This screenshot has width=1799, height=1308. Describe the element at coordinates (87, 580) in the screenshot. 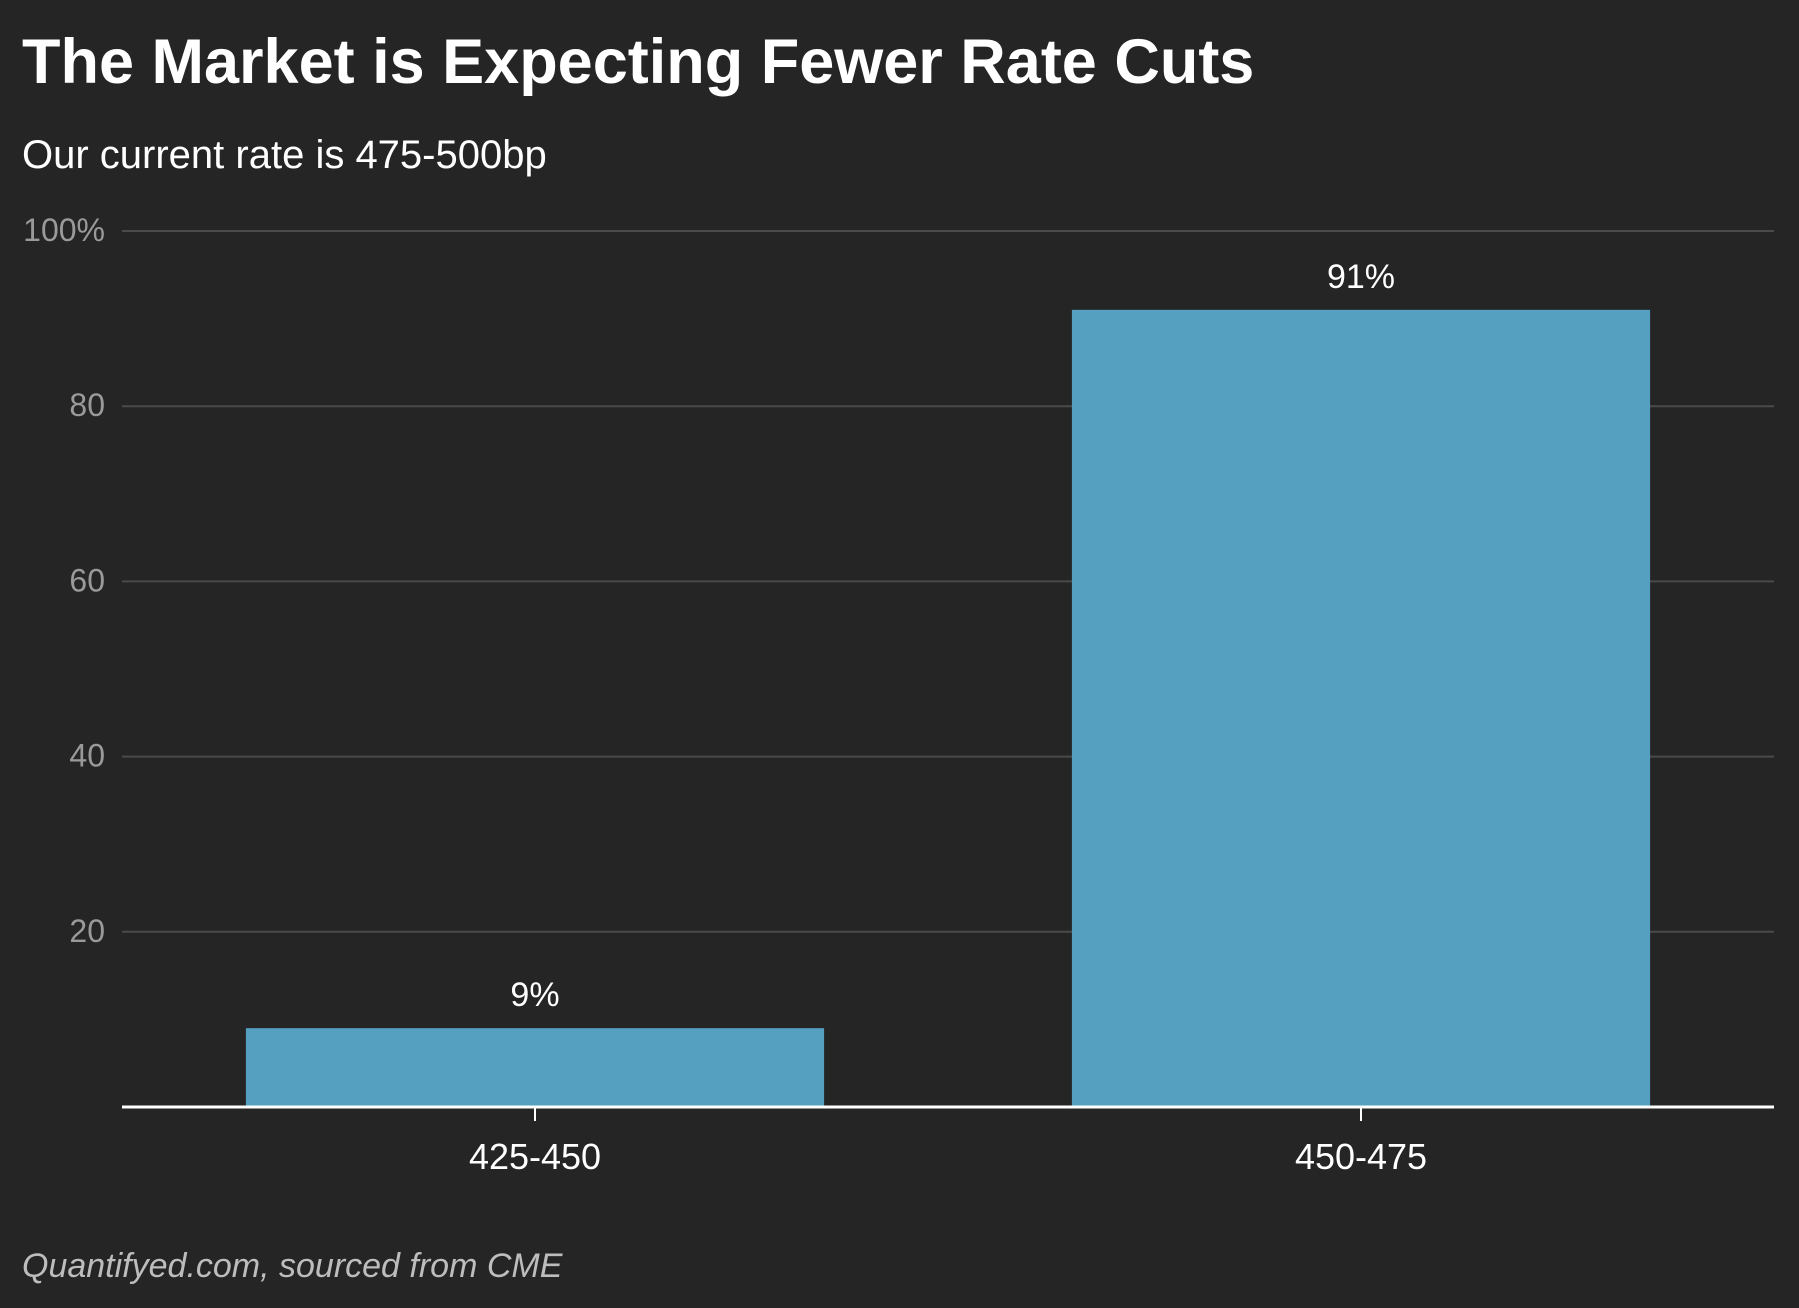

I see `y-tick-label: 60` at that location.